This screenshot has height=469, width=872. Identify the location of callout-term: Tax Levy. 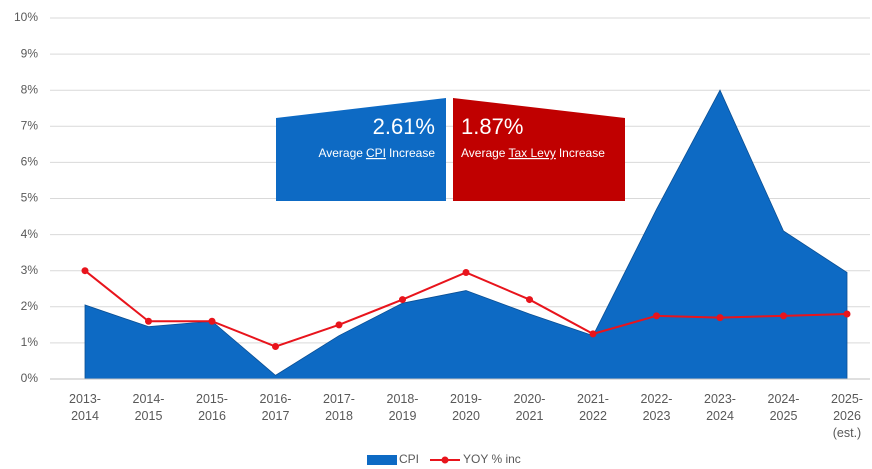
(531, 153).